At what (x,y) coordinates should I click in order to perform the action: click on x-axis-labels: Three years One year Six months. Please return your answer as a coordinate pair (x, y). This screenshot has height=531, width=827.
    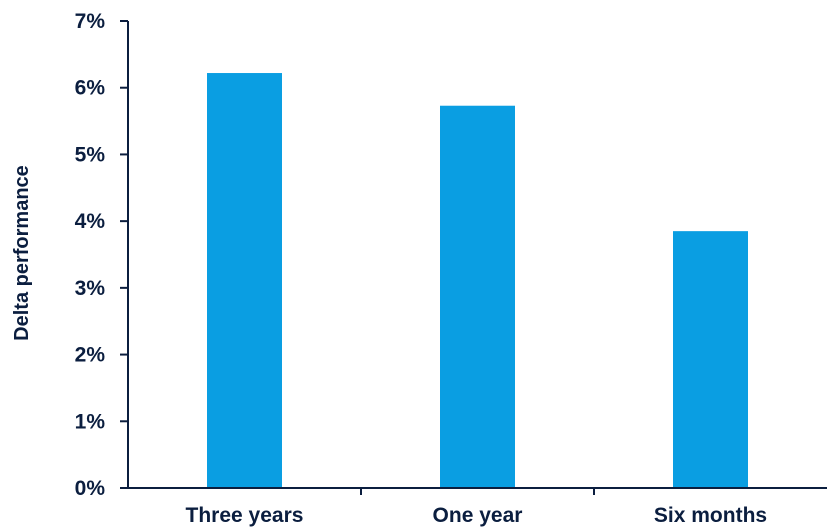
    Looking at the image, I should click on (476, 507).